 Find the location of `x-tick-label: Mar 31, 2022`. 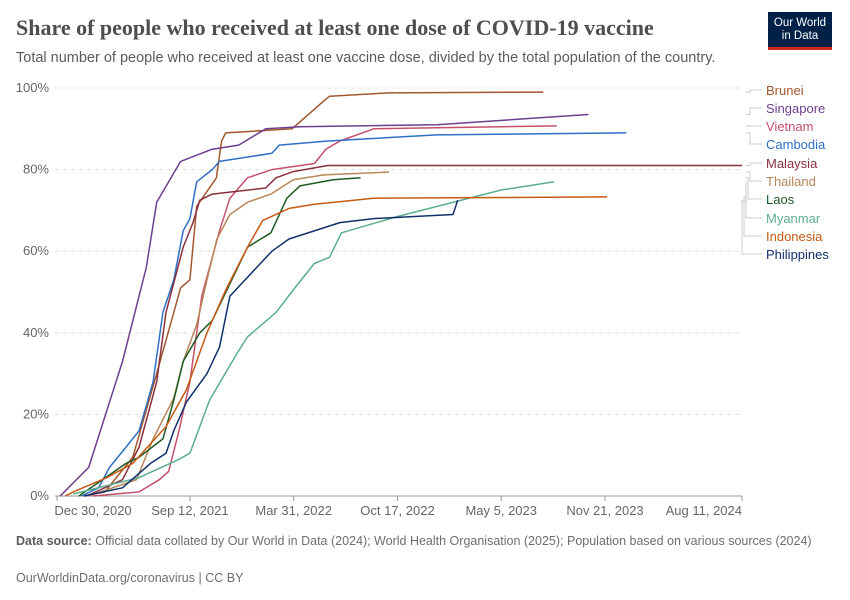

x-tick-label: Mar 31, 2022 is located at coordinates (293, 510).